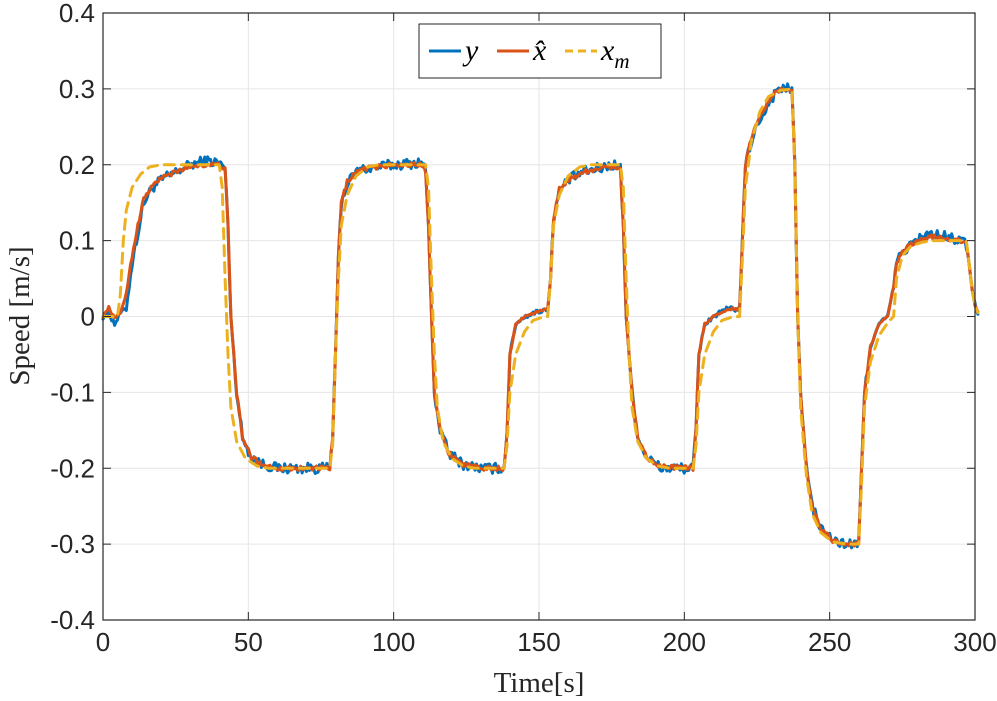 This screenshot has height=701, width=997. I want to click on x-tick-label-4: 200, so click(684, 642).